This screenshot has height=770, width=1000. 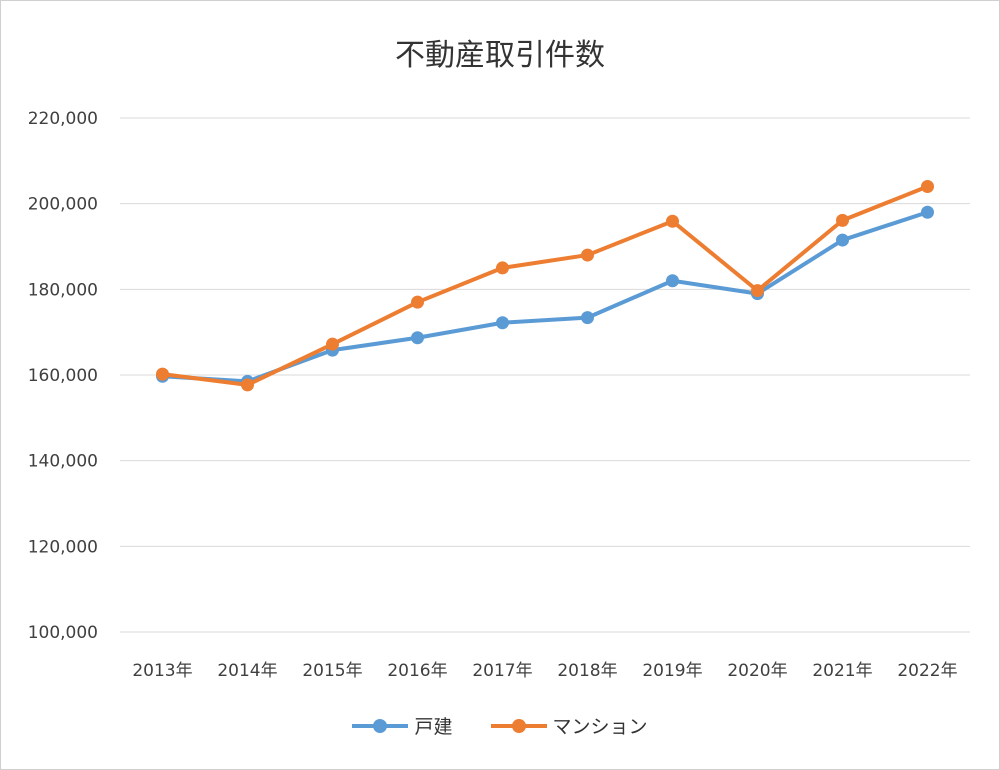 I want to click on x-tick-label: 2016年, so click(x=417, y=671).